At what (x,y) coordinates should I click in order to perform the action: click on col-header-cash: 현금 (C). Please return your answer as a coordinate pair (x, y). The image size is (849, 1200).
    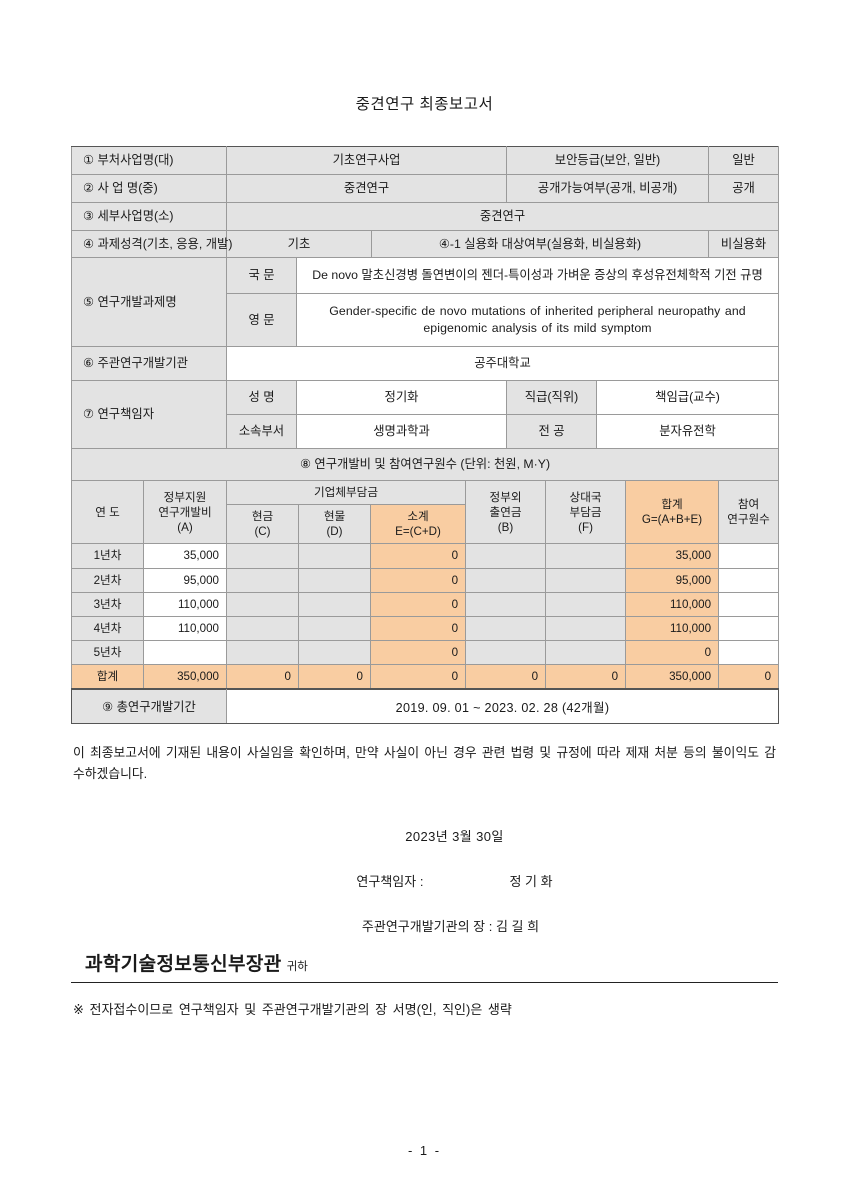
    Looking at the image, I should click on (262, 524).